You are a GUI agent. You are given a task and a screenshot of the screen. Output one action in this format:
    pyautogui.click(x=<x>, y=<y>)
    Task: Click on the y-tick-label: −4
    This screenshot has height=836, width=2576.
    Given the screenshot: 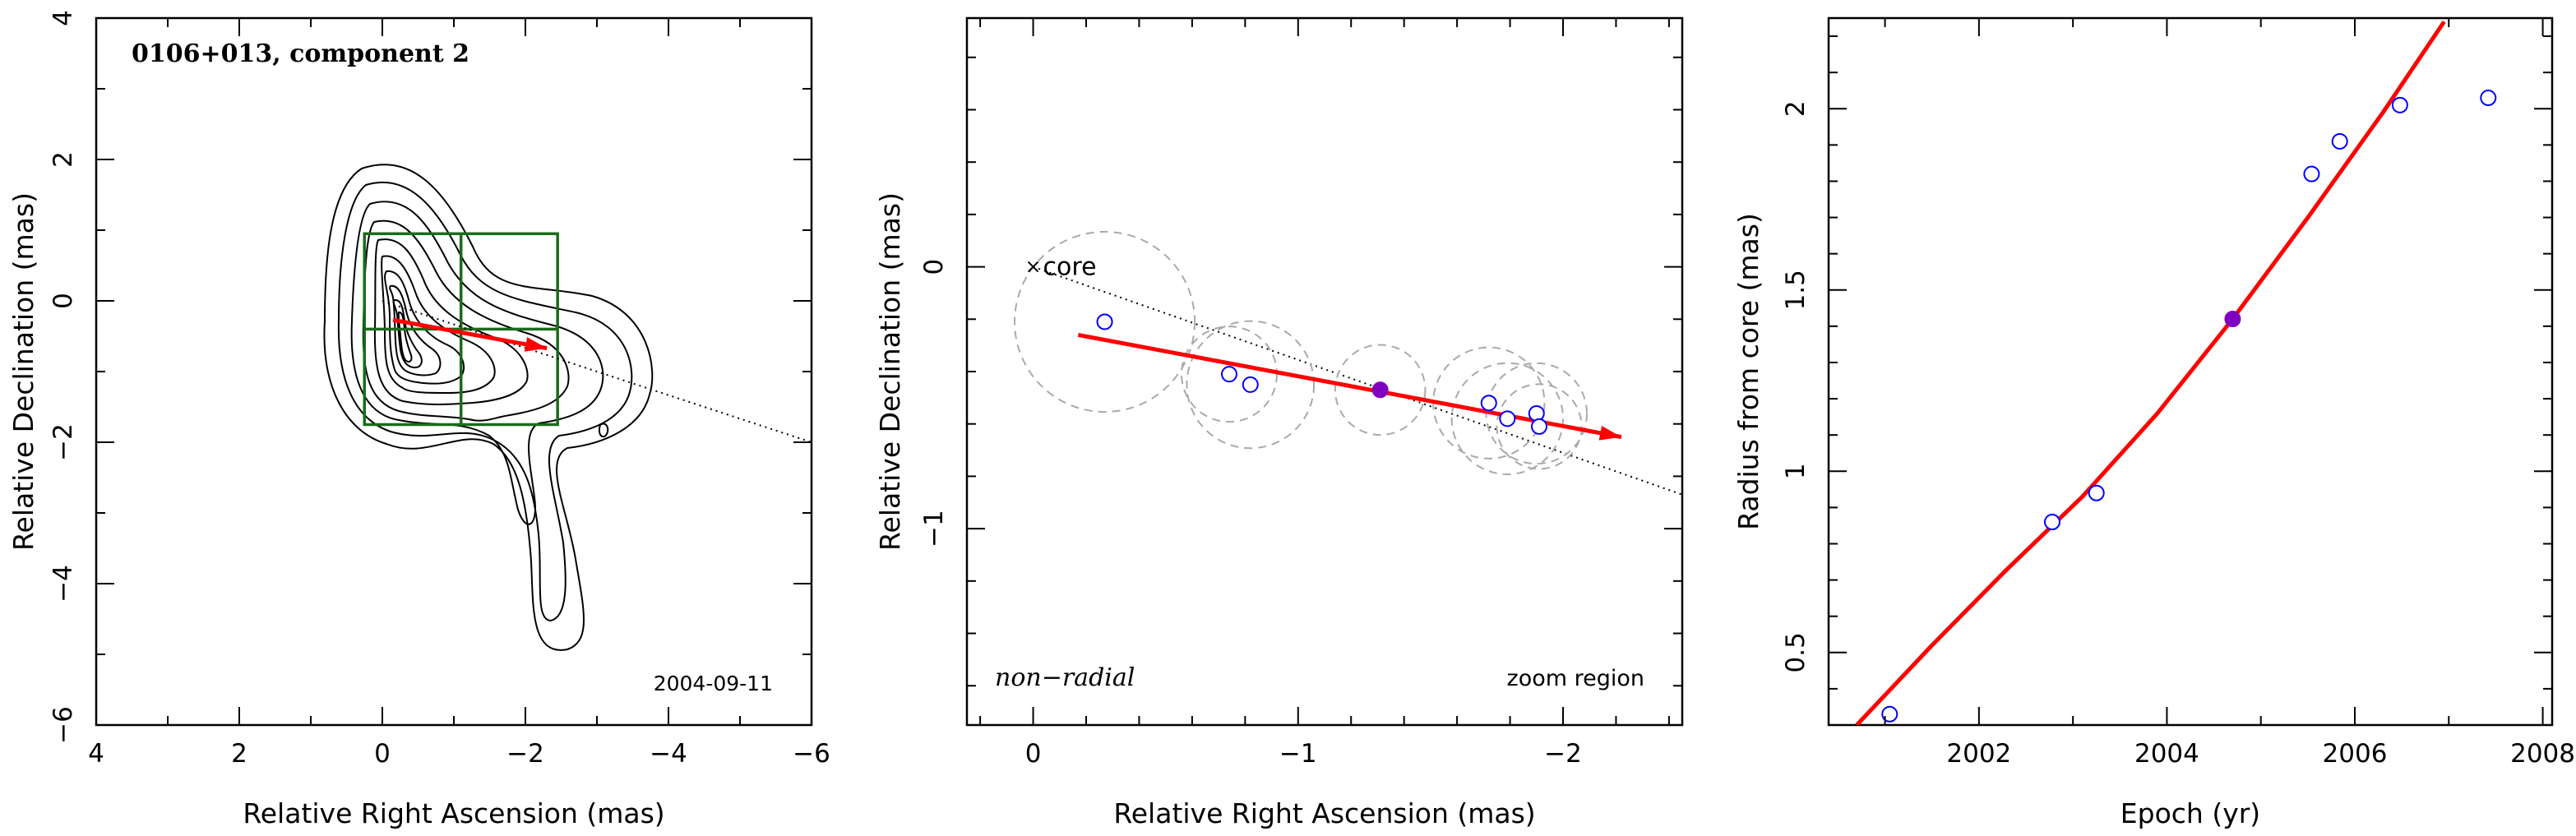 What is the action you would take?
    pyautogui.click(x=63, y=584)
    